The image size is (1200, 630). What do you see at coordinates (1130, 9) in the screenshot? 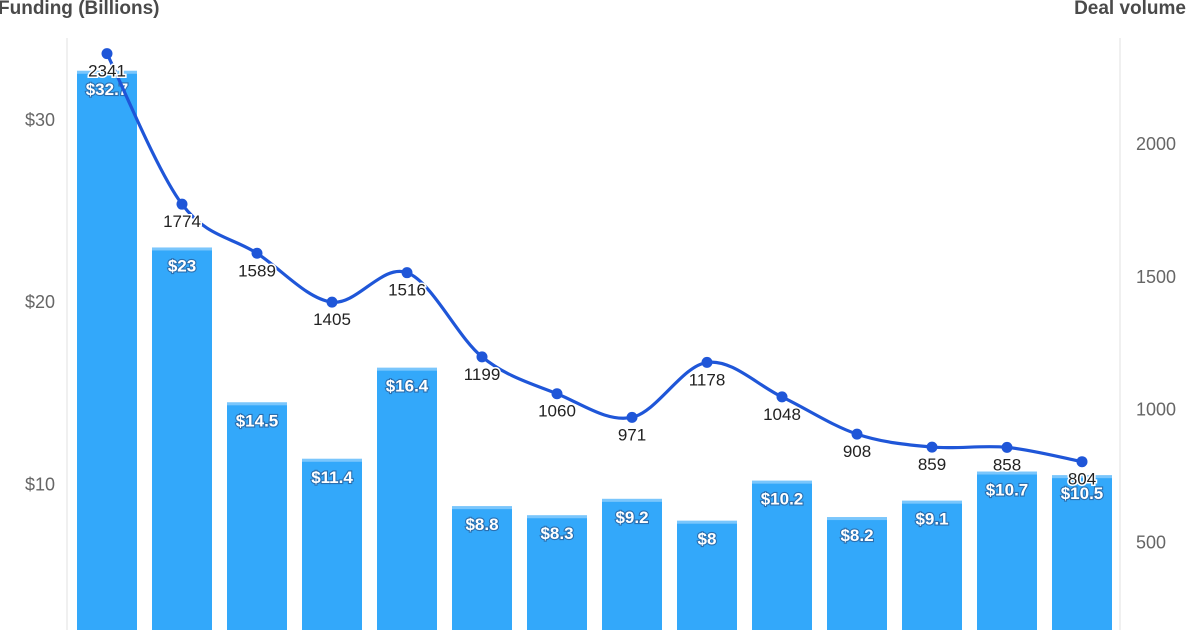
I see `right-axis-title: Deal volume` at bounding box center [1130, 9].